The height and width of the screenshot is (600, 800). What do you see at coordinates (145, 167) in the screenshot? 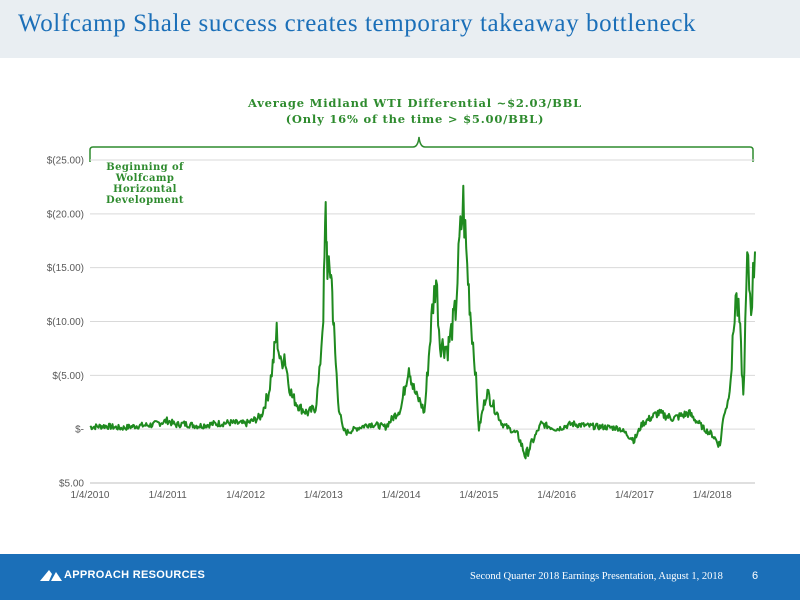
I see `wolfcamp-marker-line: Beginning of` at bounding box center [145, 167].